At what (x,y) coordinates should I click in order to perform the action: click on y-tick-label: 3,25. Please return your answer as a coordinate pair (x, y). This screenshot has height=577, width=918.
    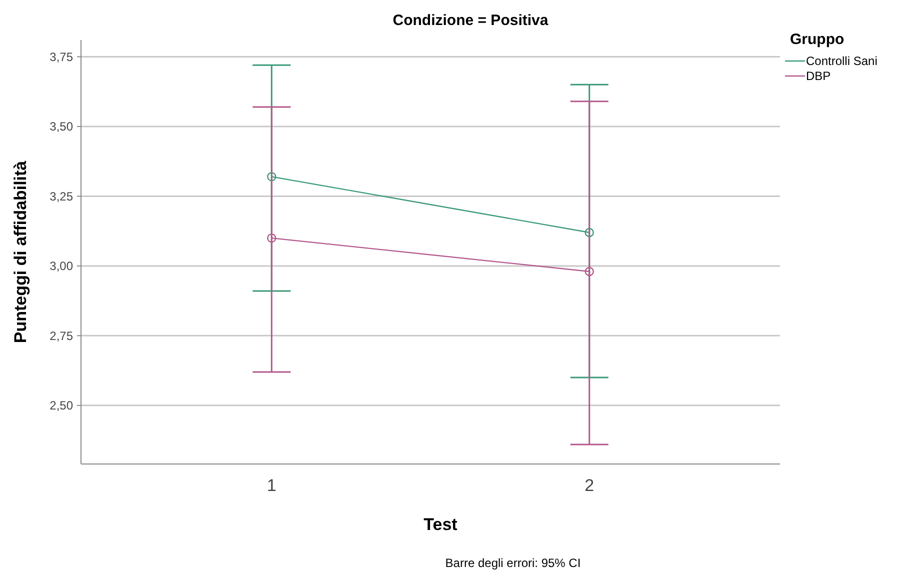
    Looking at the image, I should click on (62, 196).